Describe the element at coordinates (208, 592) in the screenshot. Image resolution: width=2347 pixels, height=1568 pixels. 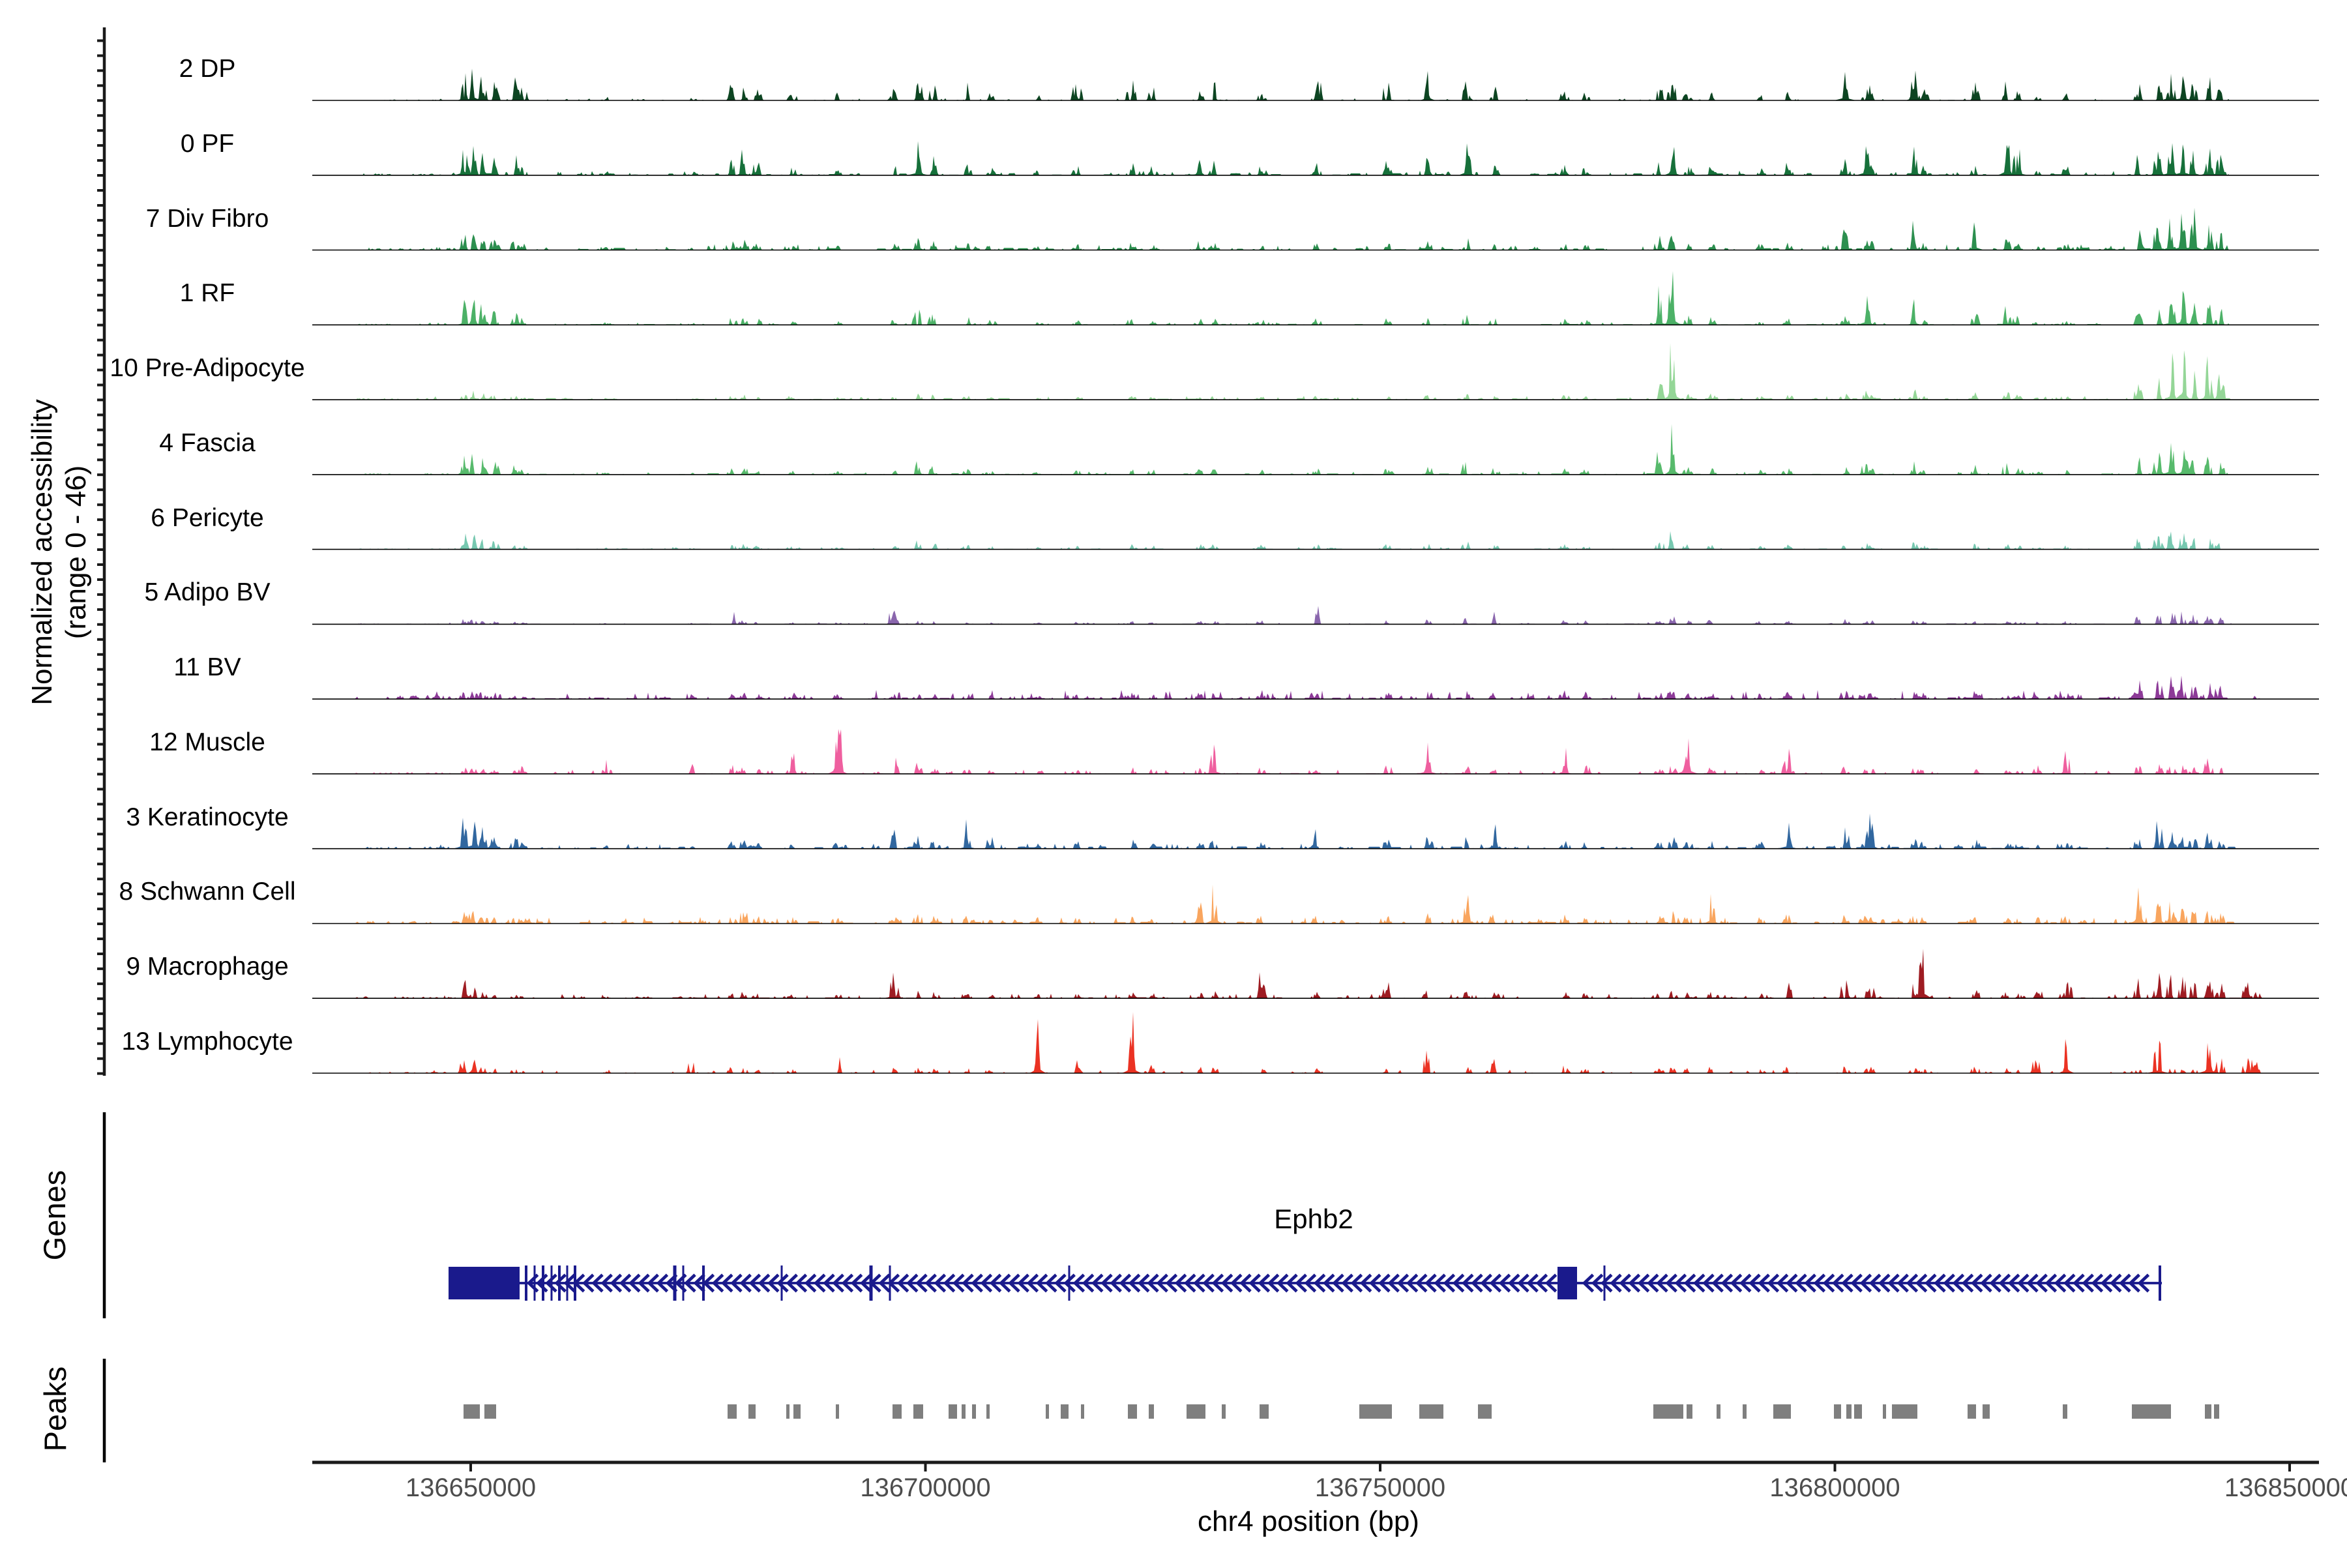
I see `svg-text: 5 Adipo BV` at that location.